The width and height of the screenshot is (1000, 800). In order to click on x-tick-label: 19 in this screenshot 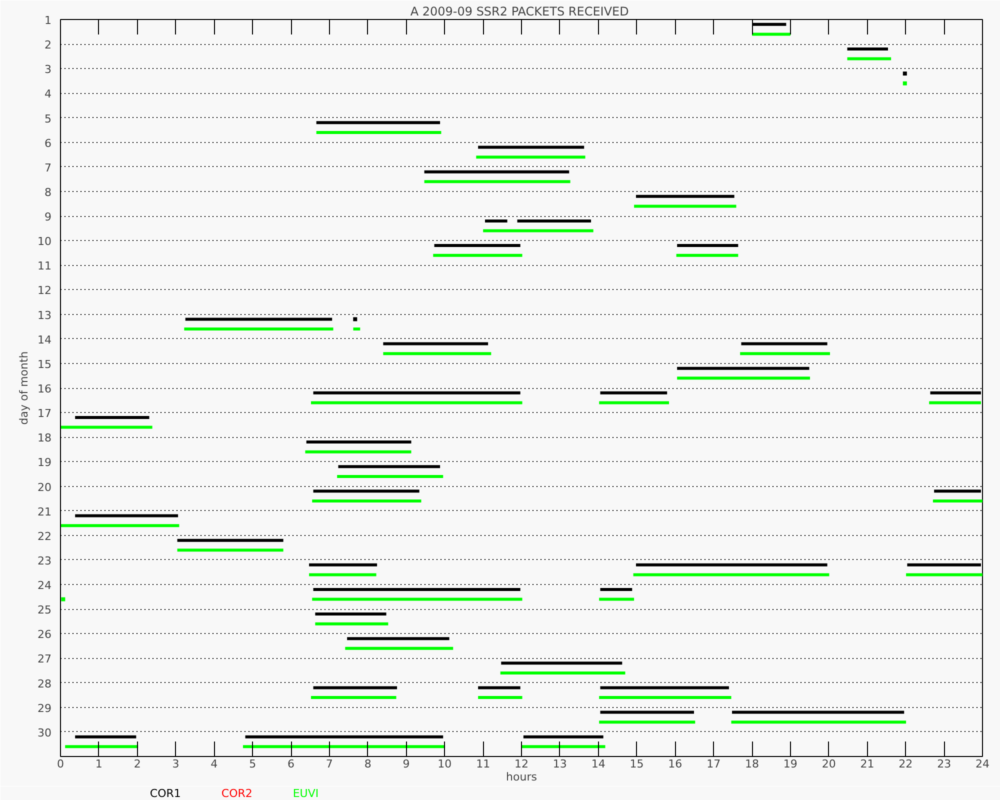, I will do `click(790, 764)`.